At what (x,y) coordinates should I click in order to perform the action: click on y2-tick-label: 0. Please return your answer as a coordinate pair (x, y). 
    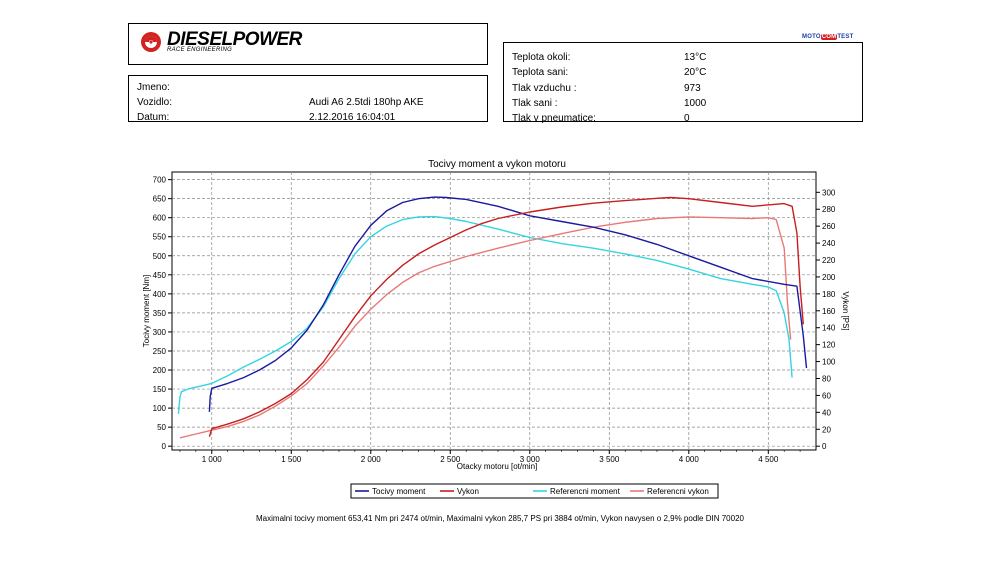
    Looking at the image, I should click on (824, 446).